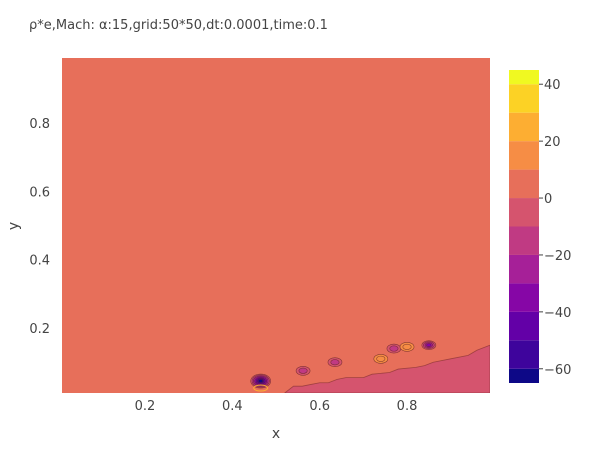 Image resolution: width=590 pixels, height=454 pixels. What do you see at coordinates (557, 256) in the screenshot?
I see `colorbar-tick-label: −20` at bounding box center [557, 256].